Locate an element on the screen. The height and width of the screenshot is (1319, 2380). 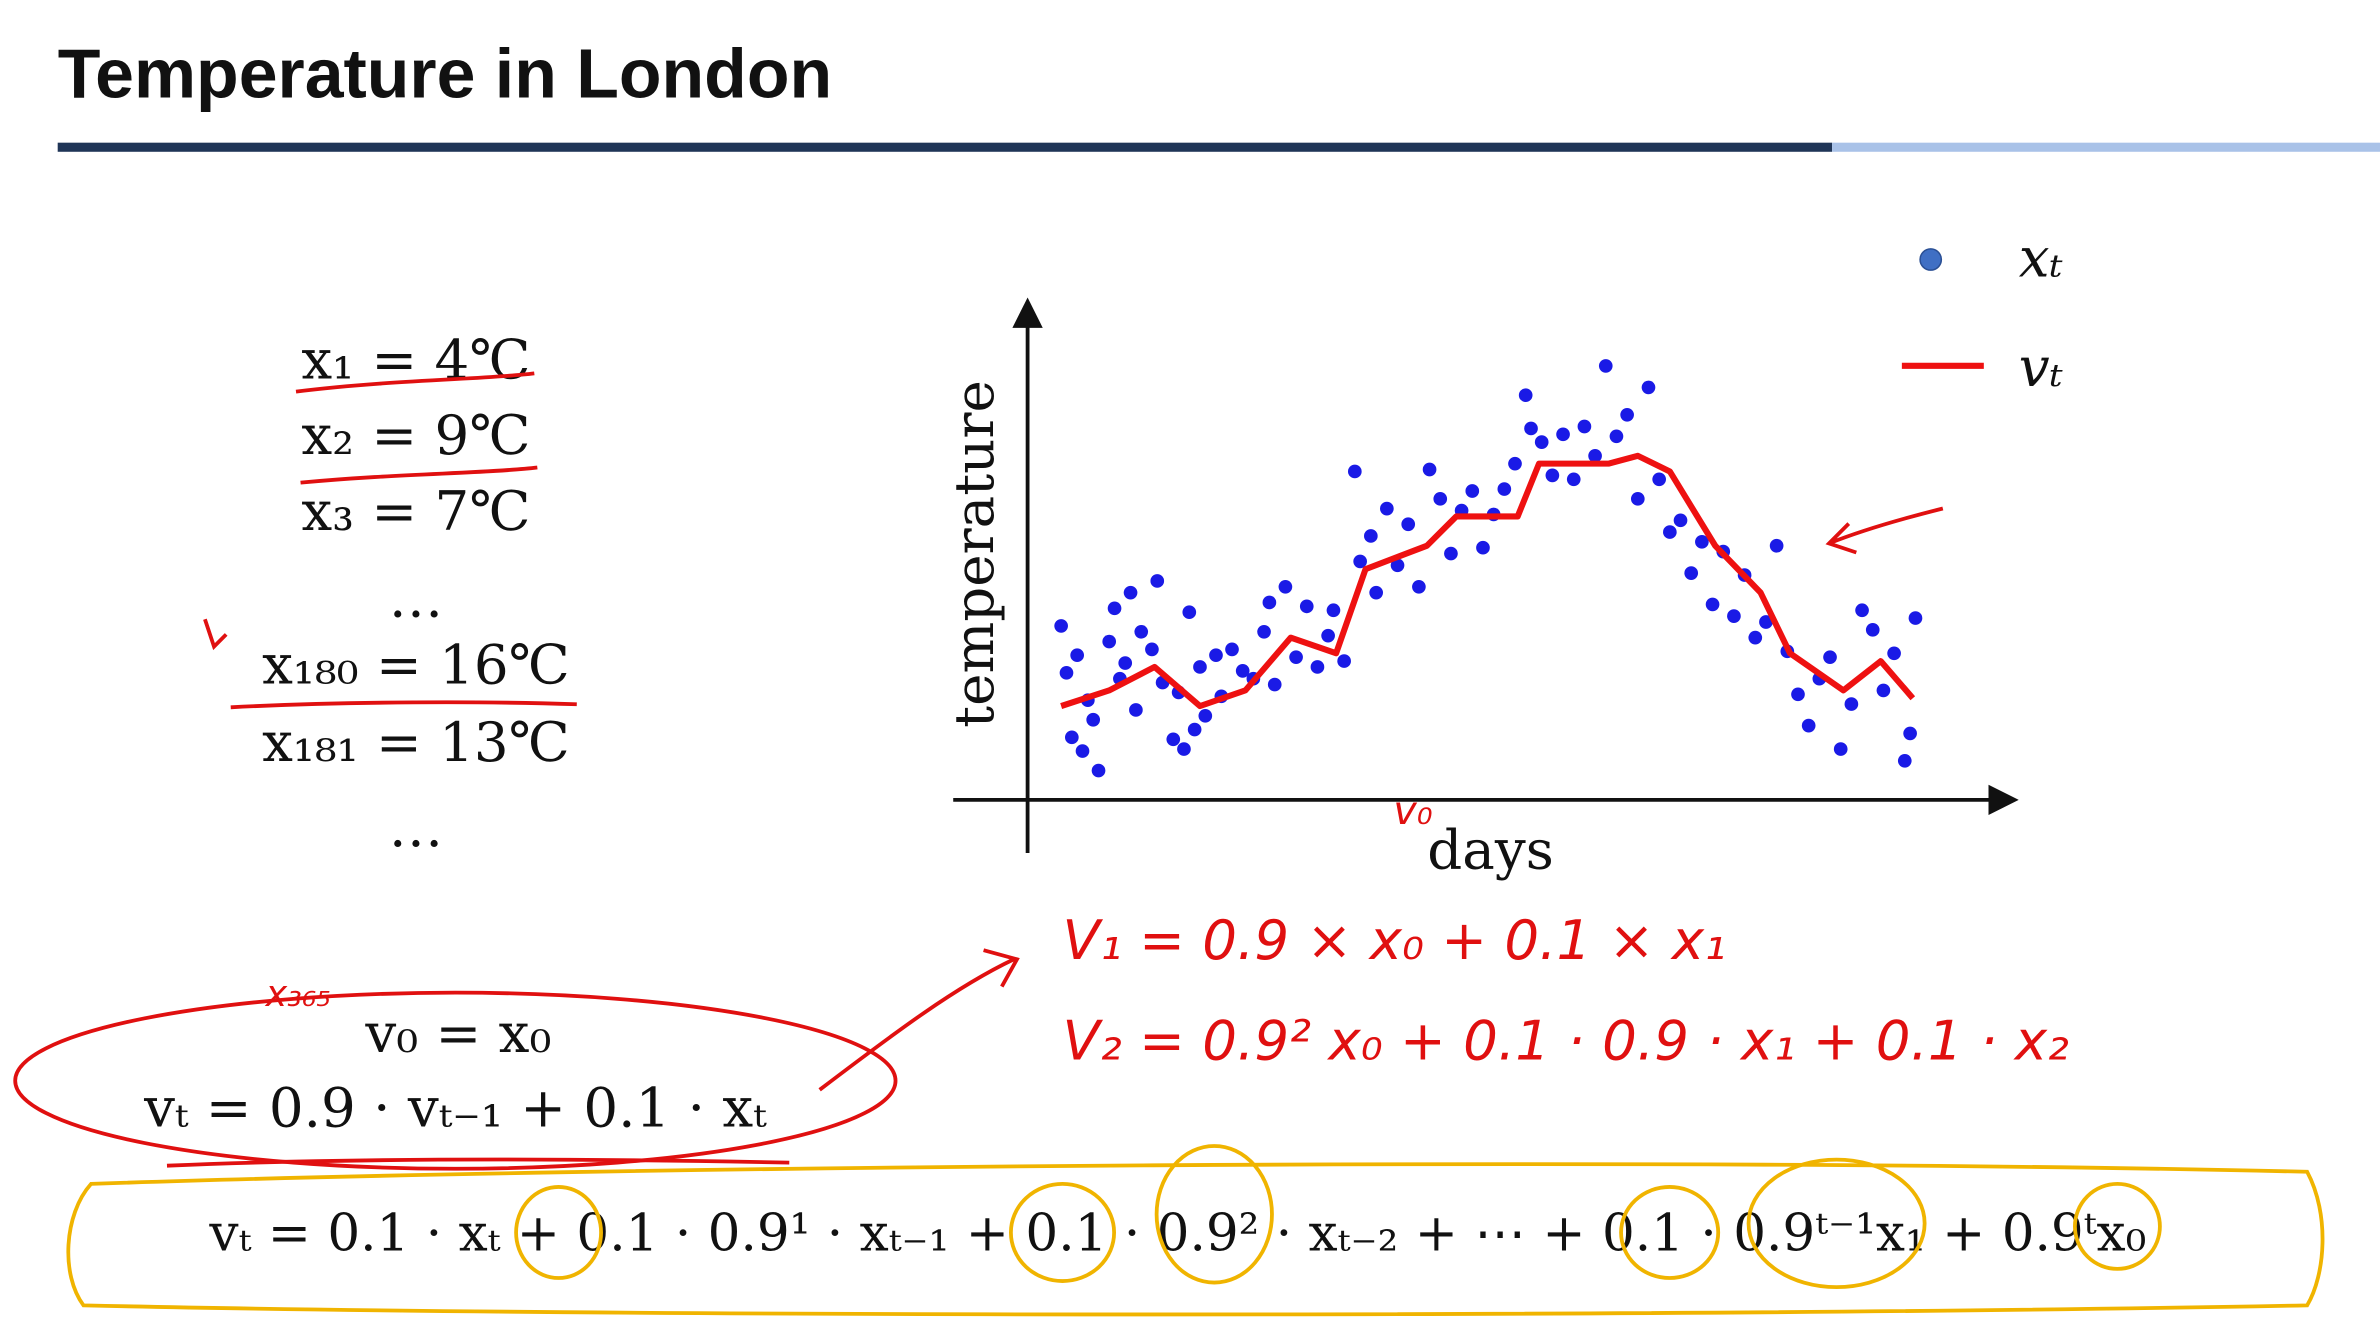
equation: v₀ = x₀ is located at coordinates (457, 1033).